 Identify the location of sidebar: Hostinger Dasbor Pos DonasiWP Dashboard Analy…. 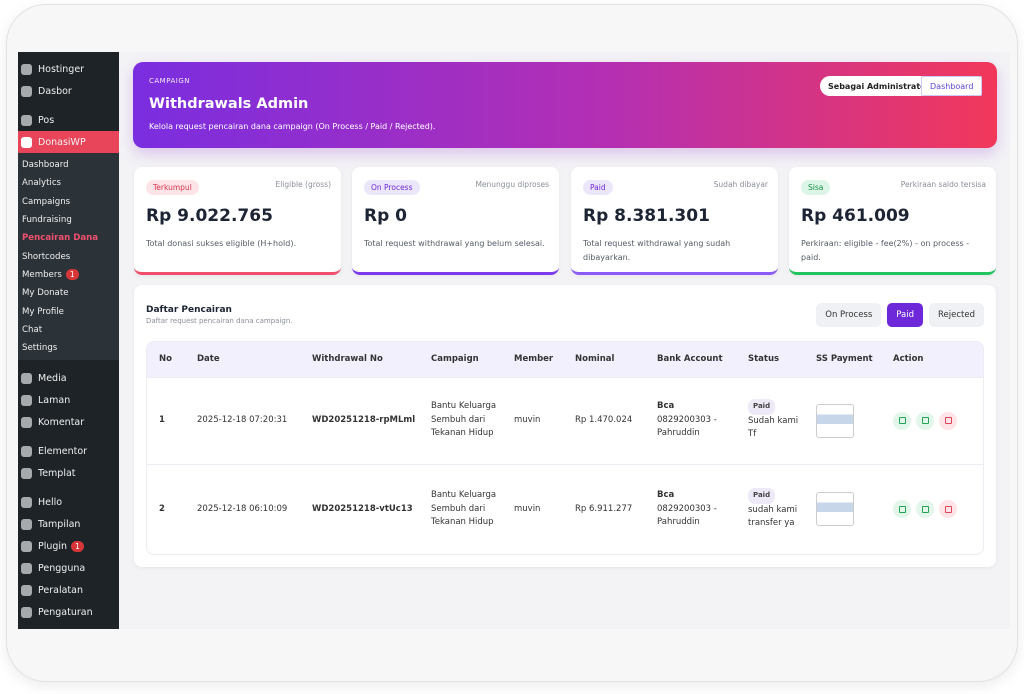
(68, 340).